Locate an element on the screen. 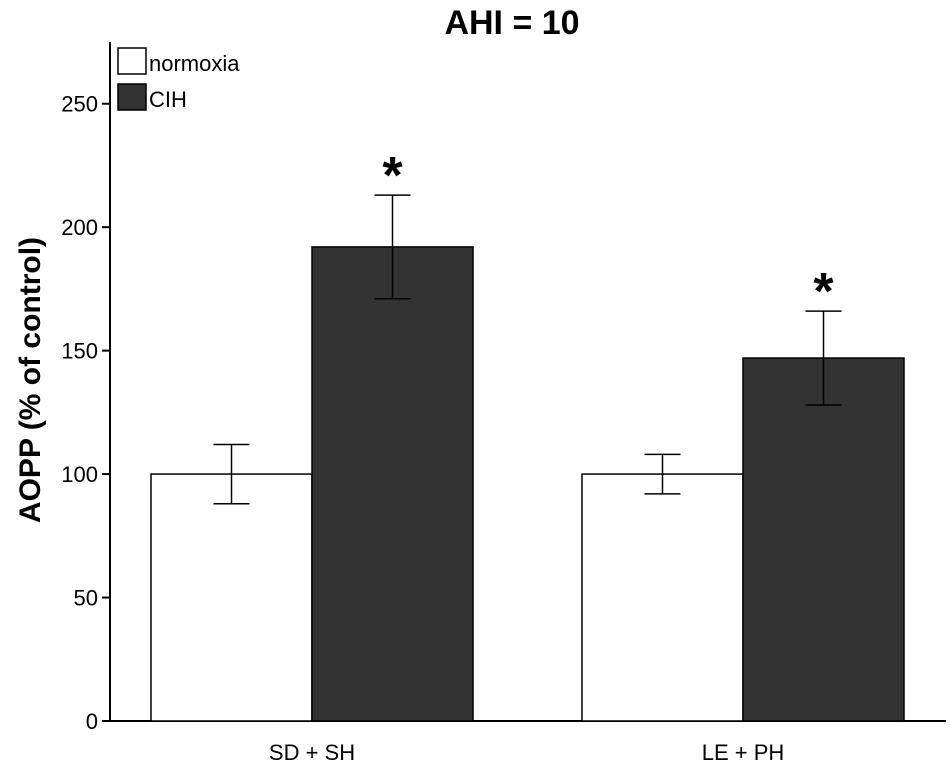 The width and height of the screenshot is (950, 767). y-tick-label: 0 is located at coordinates (92, 721).